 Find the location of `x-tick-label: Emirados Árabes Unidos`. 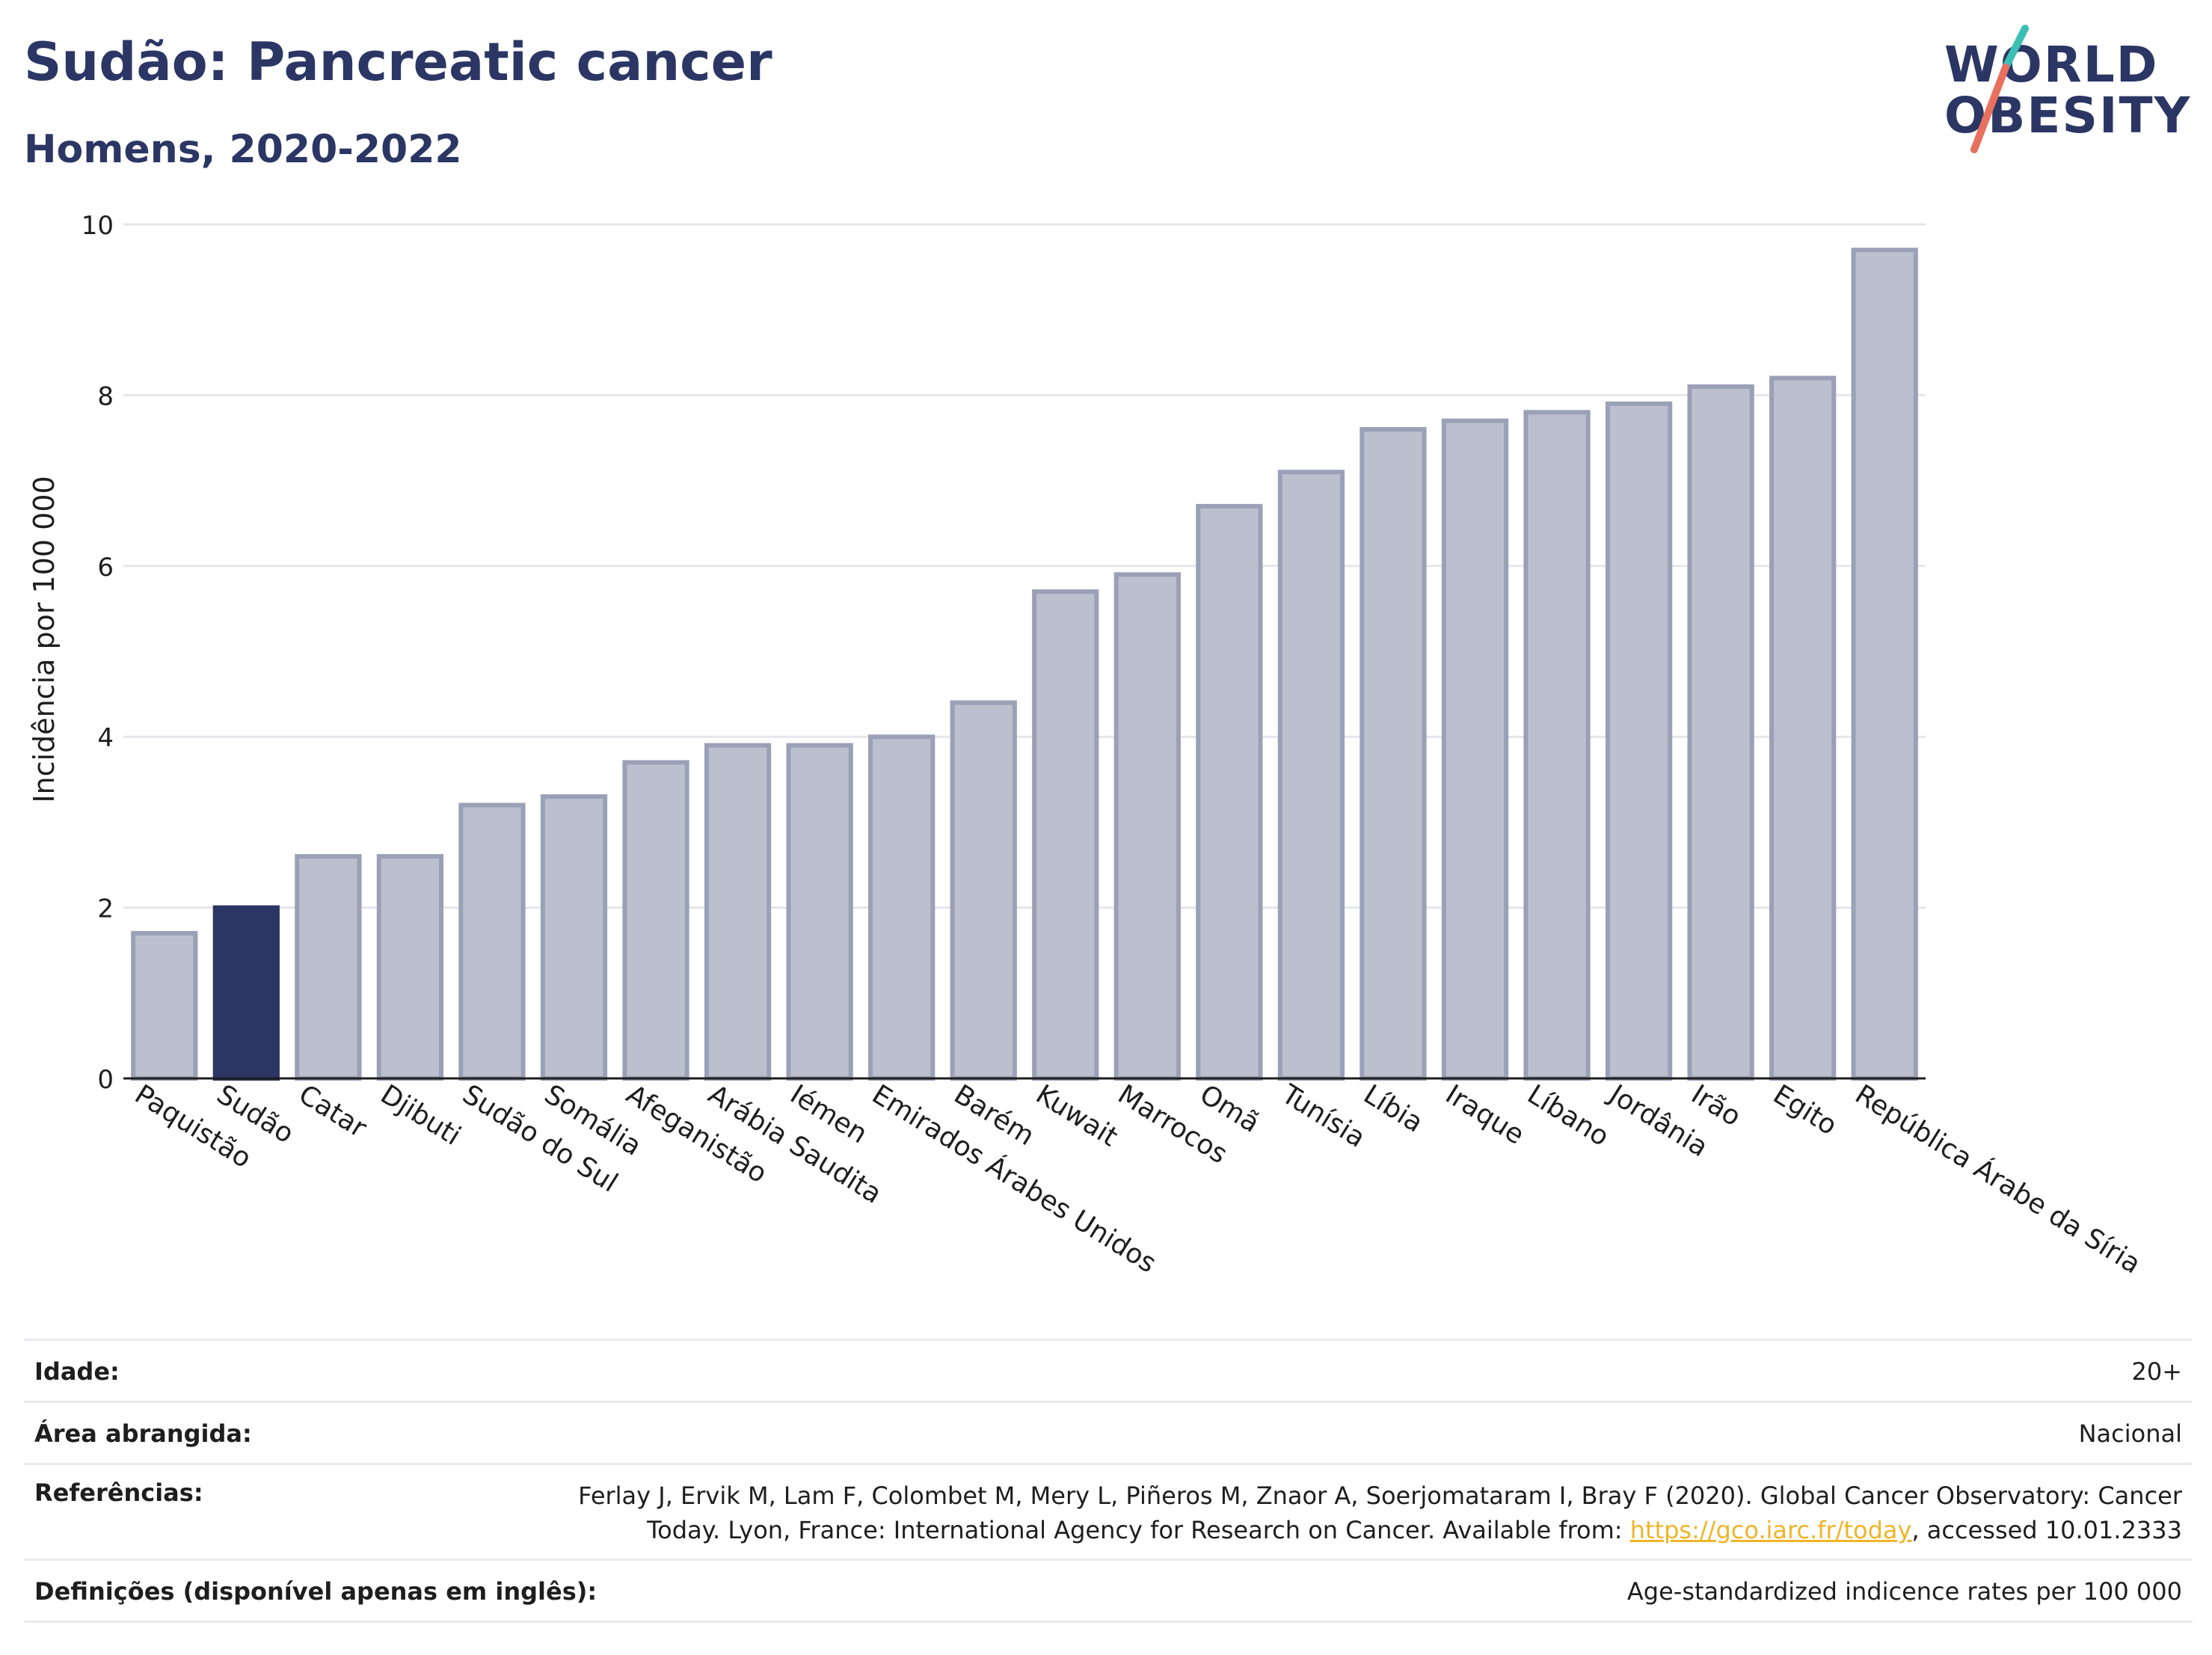

x-tick-label: Emirados Árabes Unidos is located at coordinates (1014, 1178).